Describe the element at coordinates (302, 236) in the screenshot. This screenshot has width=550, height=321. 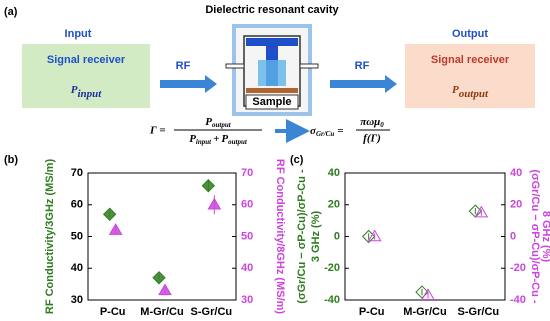
I see `y-axis-label: (σGr/Cu − σP-Cu)/σP-Cu -` at that location.